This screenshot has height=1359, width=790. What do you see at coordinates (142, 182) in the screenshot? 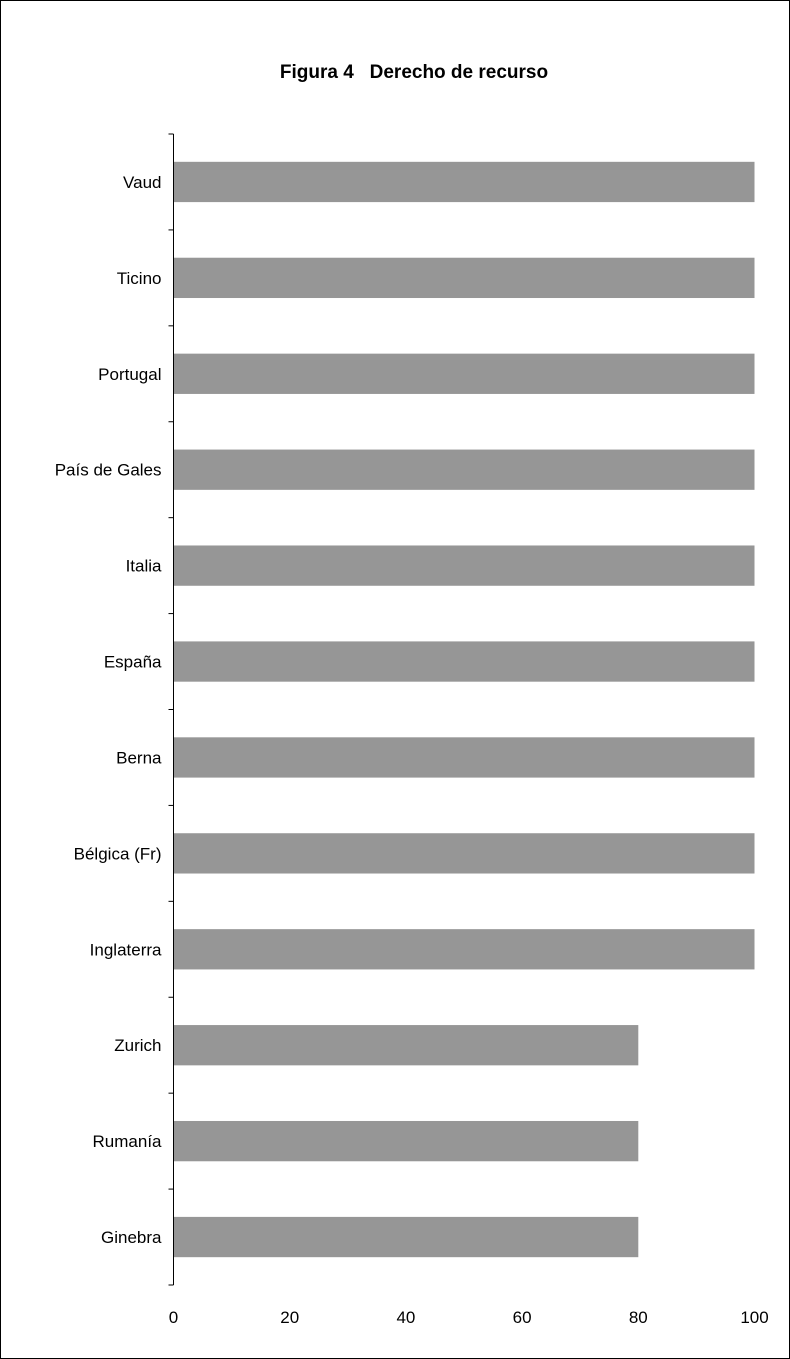
I see `category-label: Vaud` at bounding box center [142, 182].